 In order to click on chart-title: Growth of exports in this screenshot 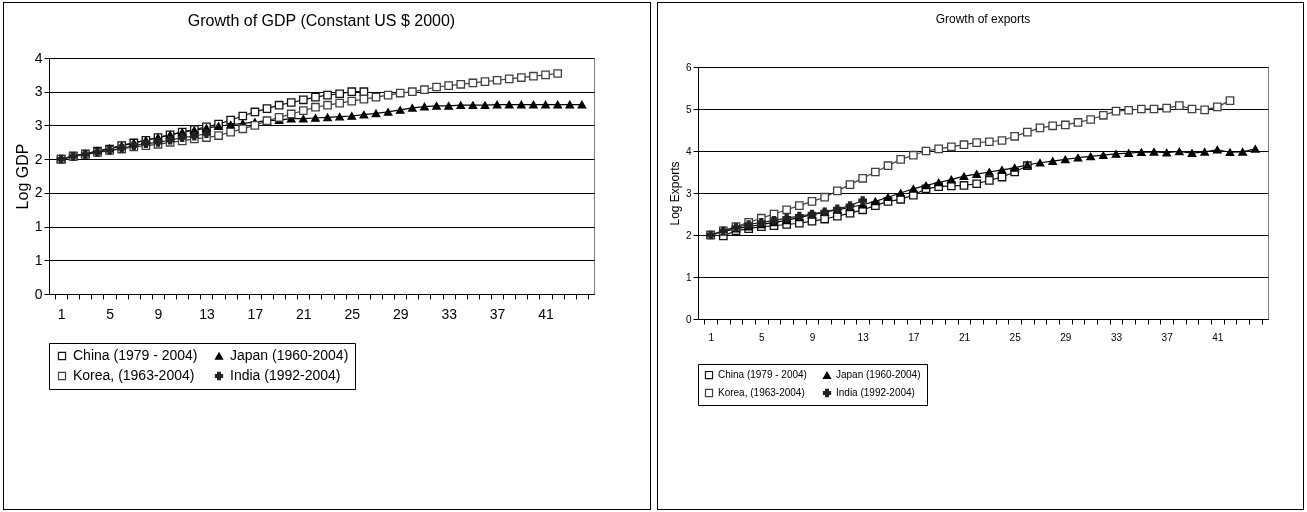, I will do `click(982, 19)`.